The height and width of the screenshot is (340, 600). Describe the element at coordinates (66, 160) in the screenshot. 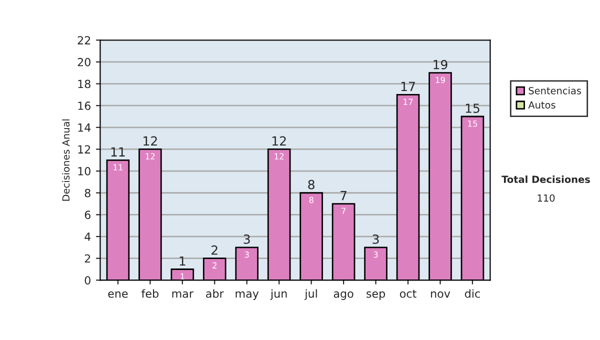

I see `y-axis-title: Decisiones Anual` at that location.